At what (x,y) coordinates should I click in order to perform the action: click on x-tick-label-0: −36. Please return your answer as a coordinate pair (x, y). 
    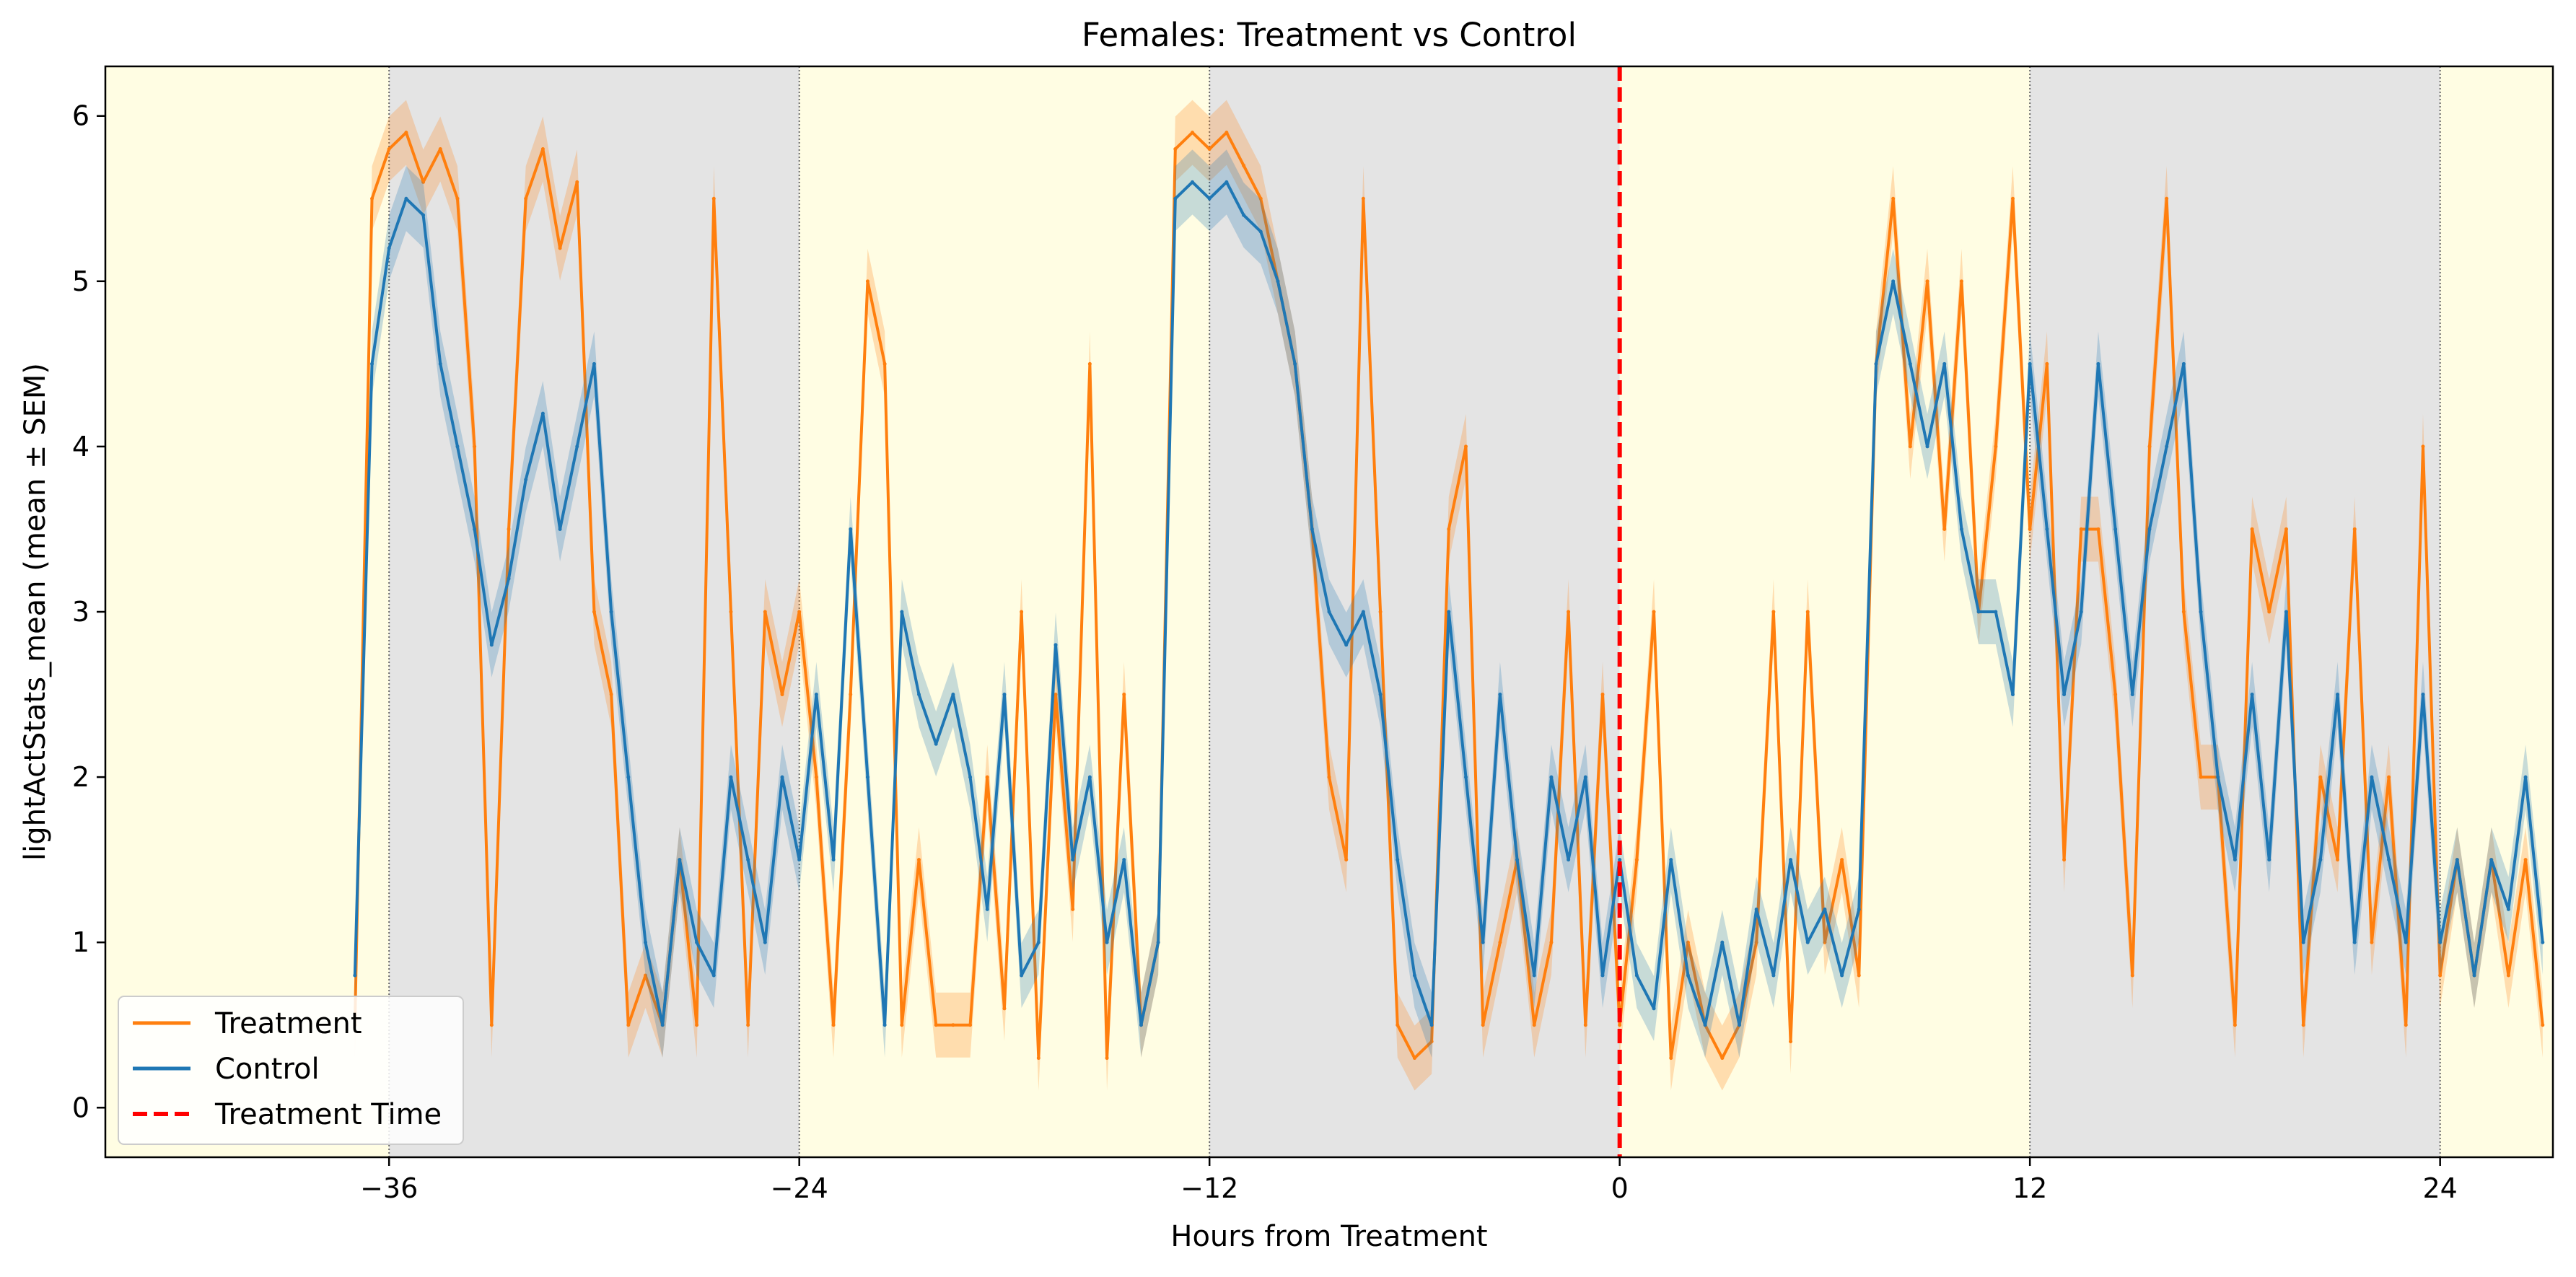
    Looking at the image, I should click on (389, 1188).